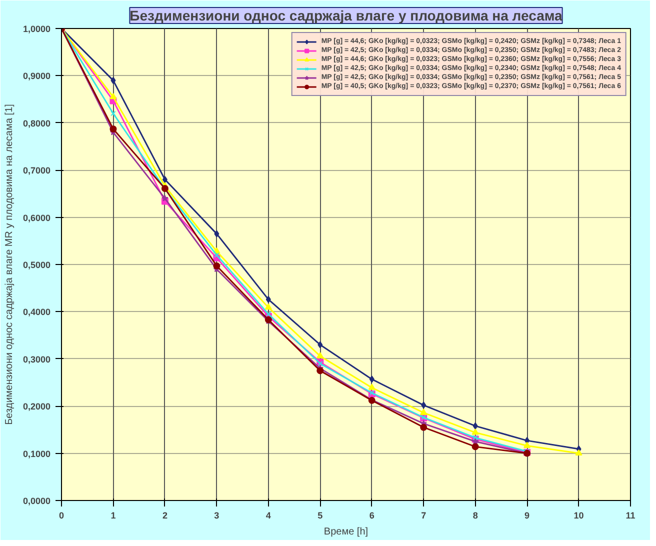 The height and width of the screenshot is (546, 656). I want to click on y-axis-title: Бездимензиони однос садржаја влаге MR у плодовима на лесама [1], so click(9, 264).